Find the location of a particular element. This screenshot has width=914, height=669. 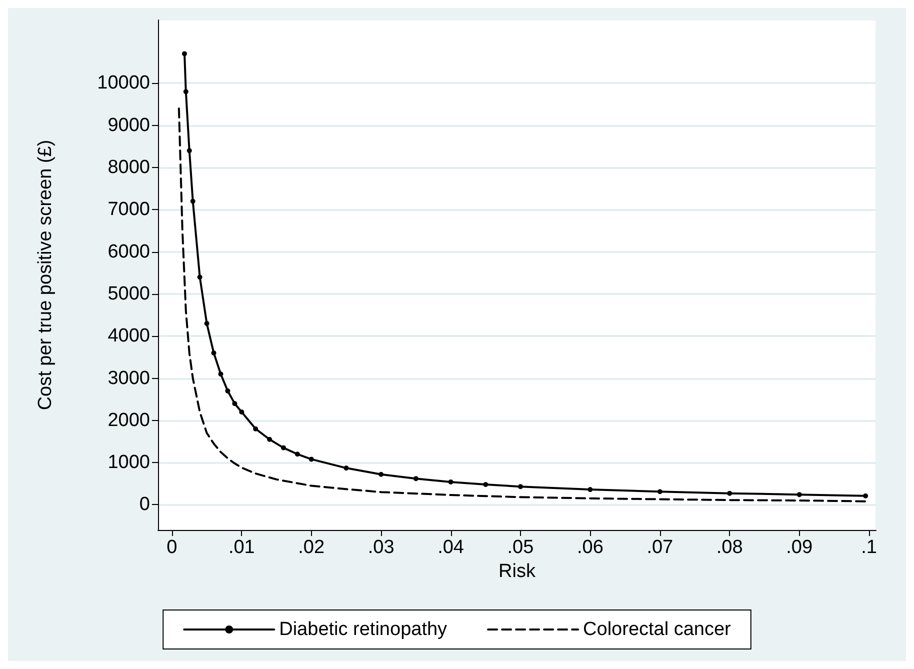

y-tick-label: 4000 is located at coordinates (129, 336).